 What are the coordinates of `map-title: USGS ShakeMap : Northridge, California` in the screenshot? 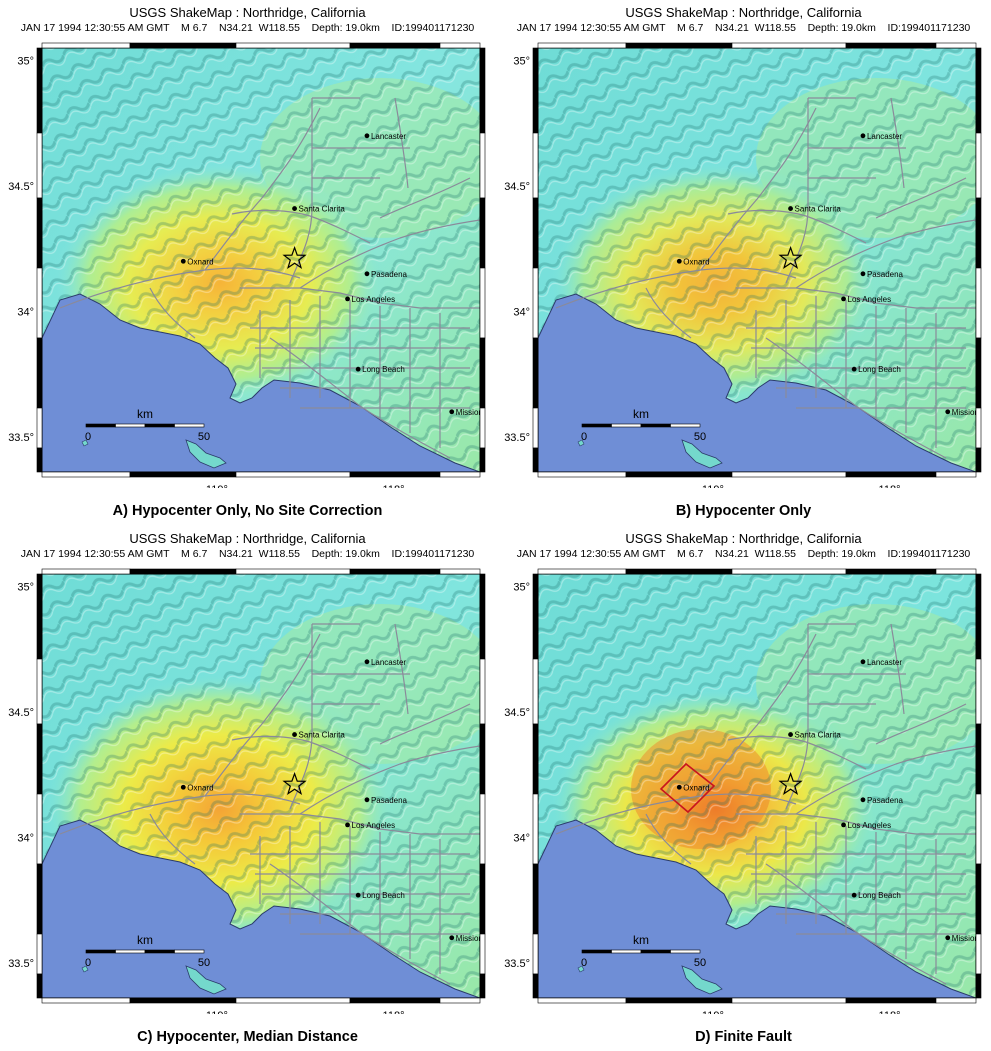 It's located at (743, 538).